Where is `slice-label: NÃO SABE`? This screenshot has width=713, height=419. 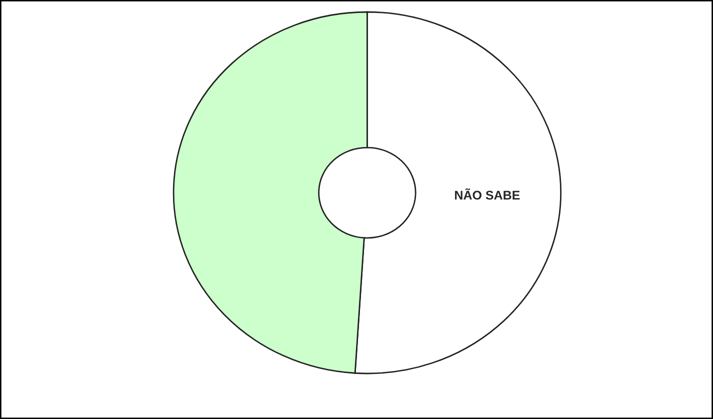 slice-label: NÃO SABE is located at coordinates (487, 194).